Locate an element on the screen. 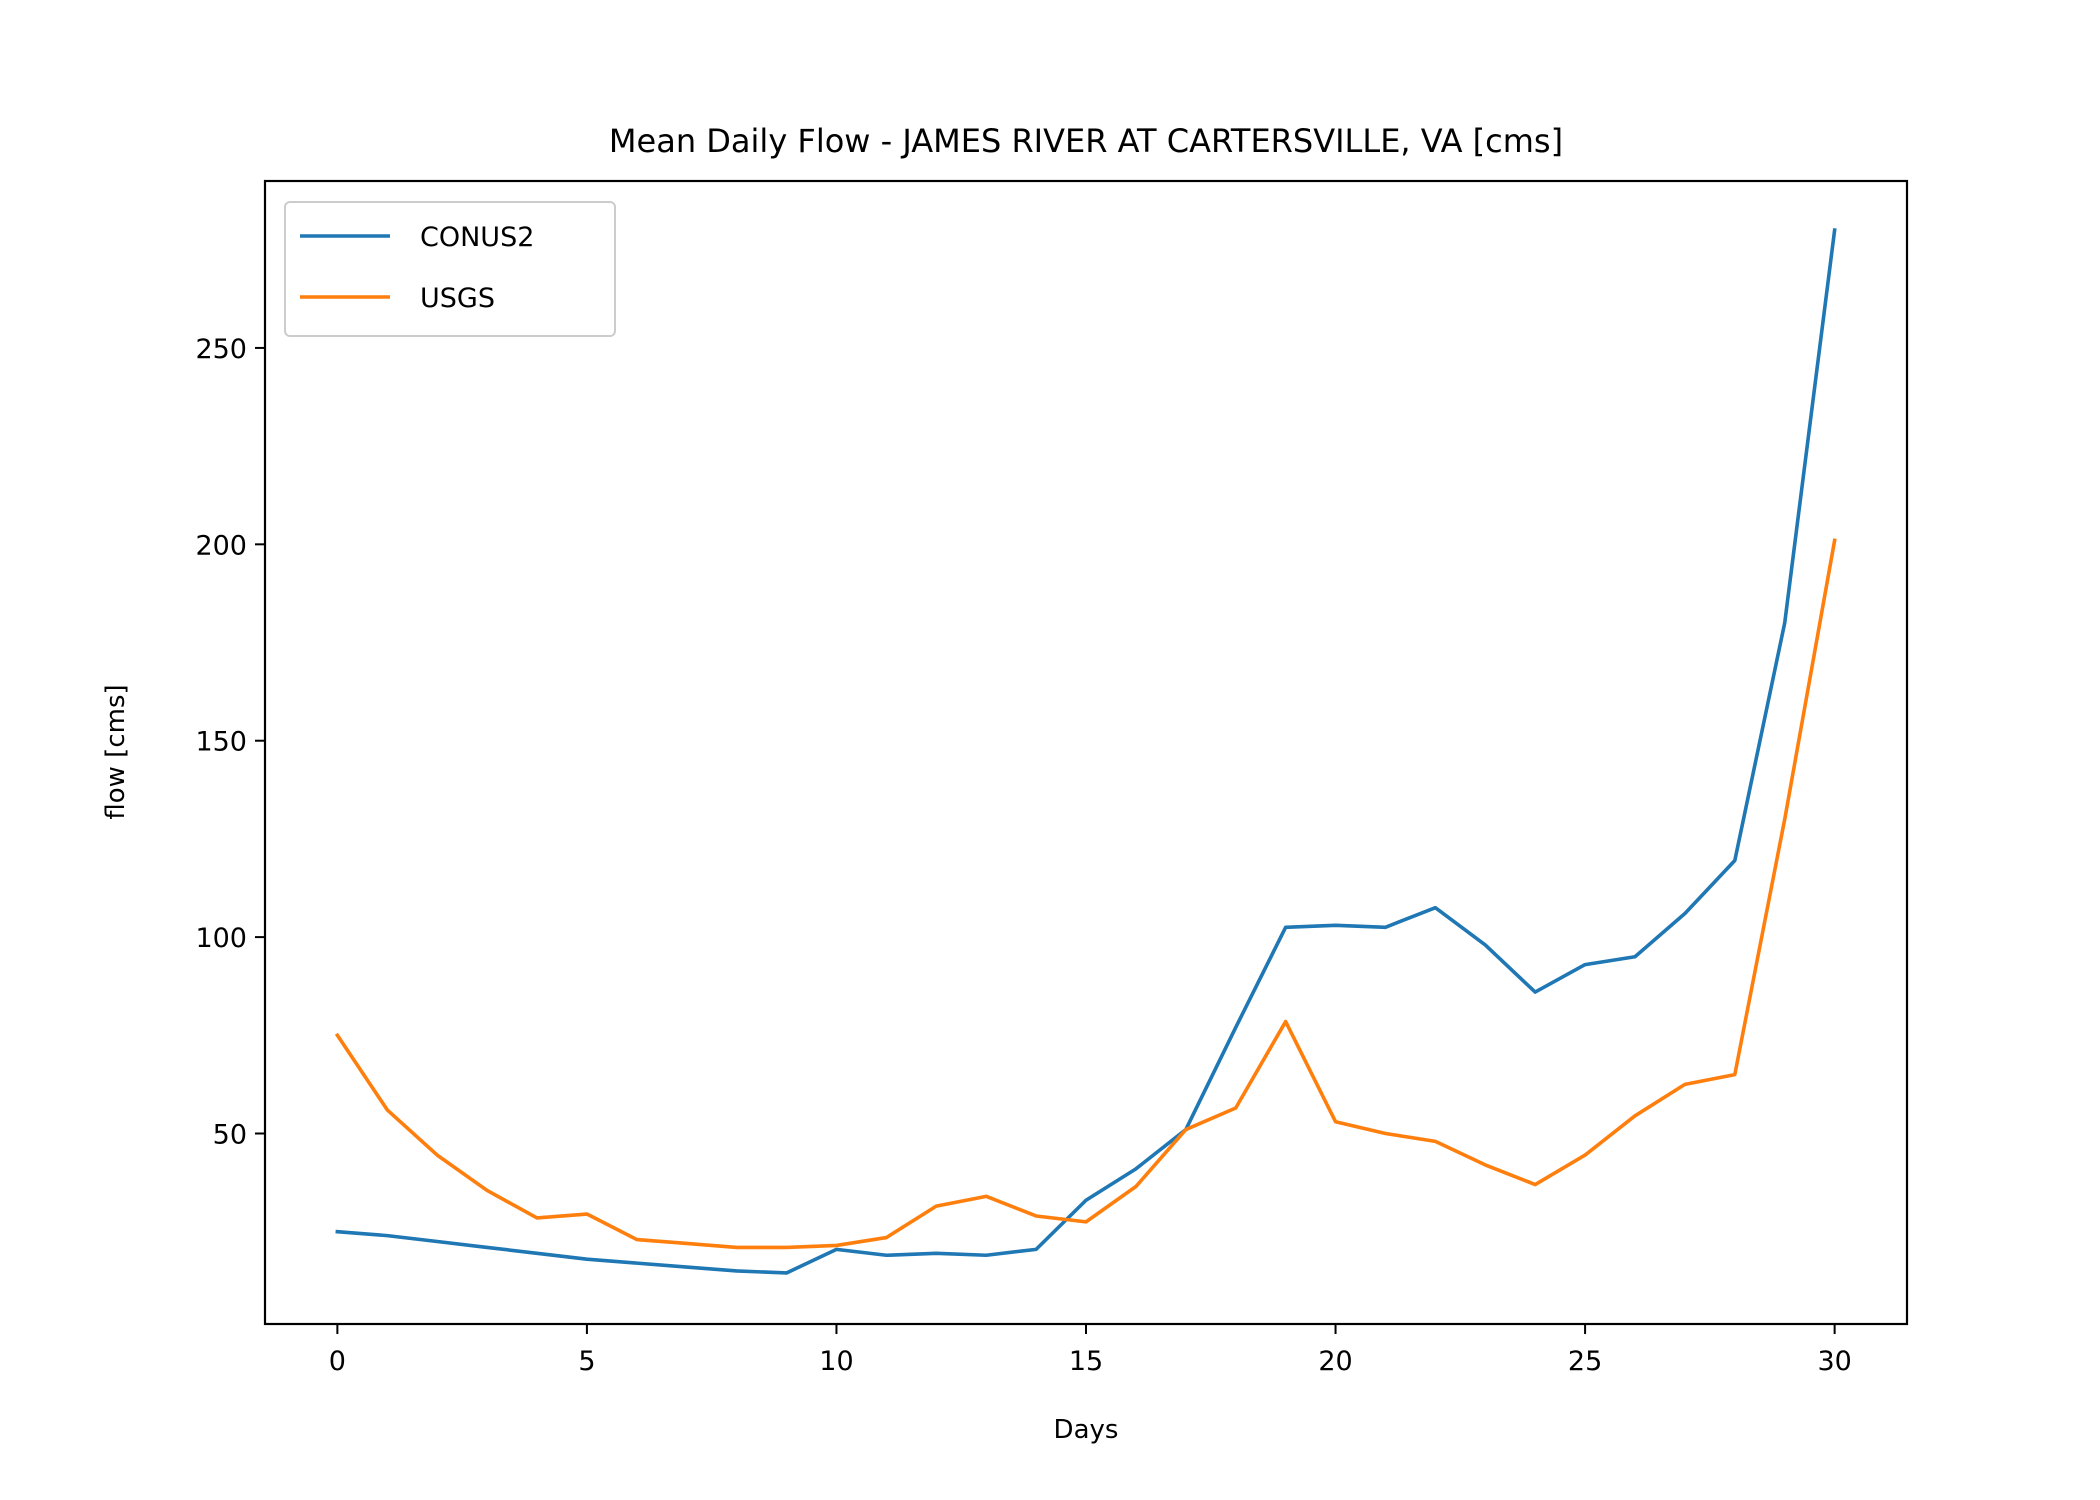  x-tick-label: 30 is located at coordinates (1834, 1361).